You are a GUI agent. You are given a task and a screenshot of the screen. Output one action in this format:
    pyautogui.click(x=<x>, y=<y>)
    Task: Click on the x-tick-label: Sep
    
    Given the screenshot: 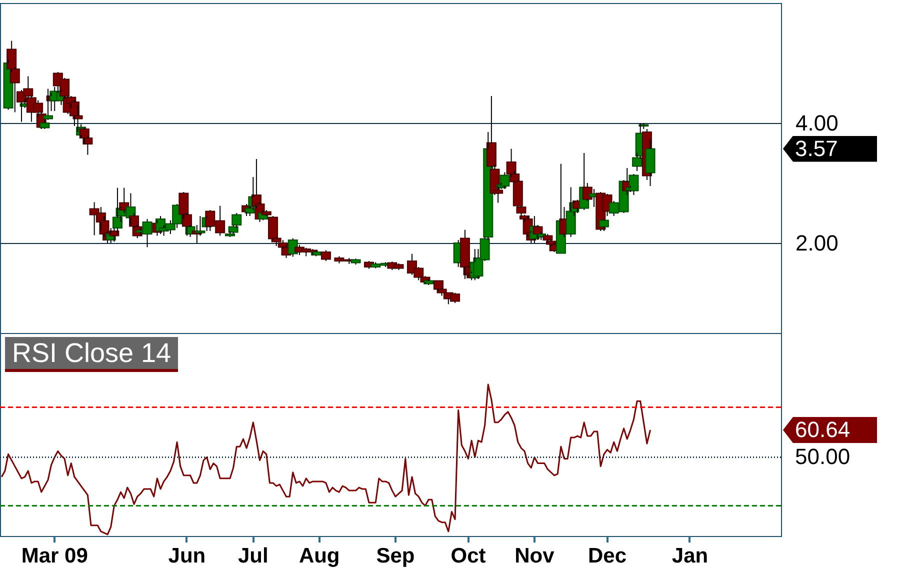 What is the action you would take?
    pyautogui.click(x=395, y=556)
    